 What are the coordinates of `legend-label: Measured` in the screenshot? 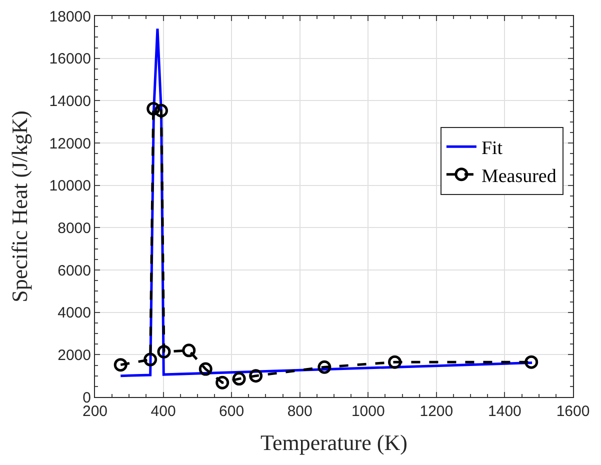 It's located at (519, 176).